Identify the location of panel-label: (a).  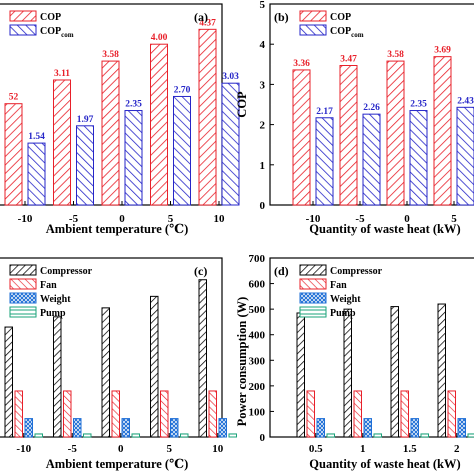
(201, 17).